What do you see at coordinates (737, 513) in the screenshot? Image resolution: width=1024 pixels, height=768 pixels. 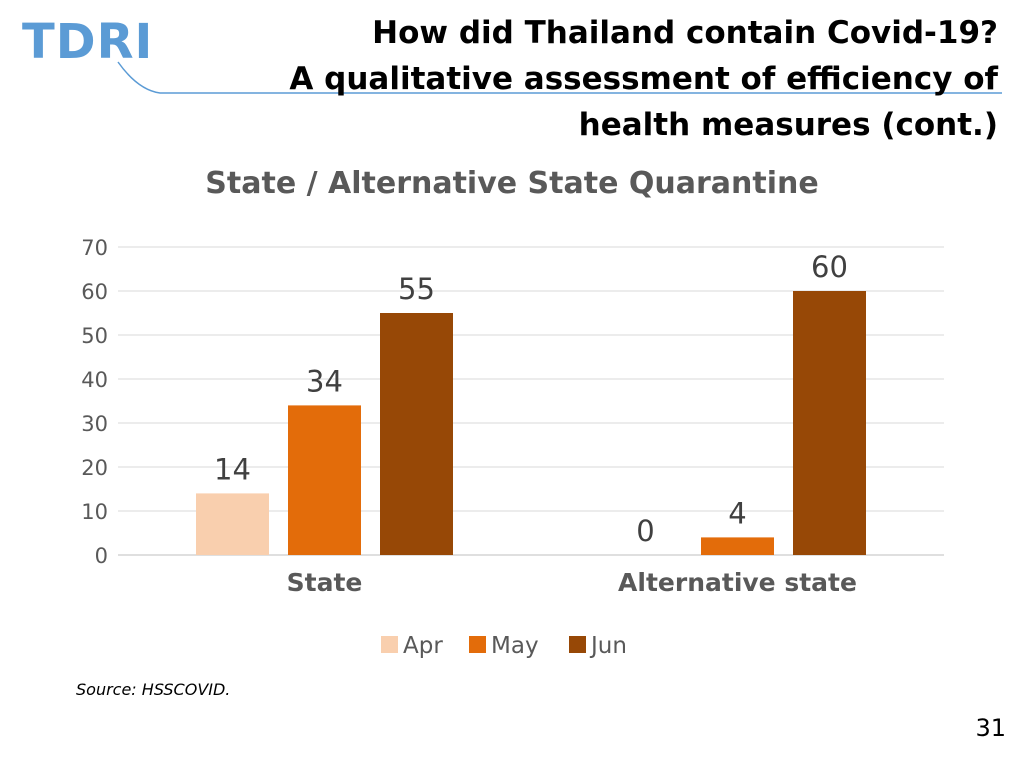 I see `data-label: 4` at bounding box center [737, 513].